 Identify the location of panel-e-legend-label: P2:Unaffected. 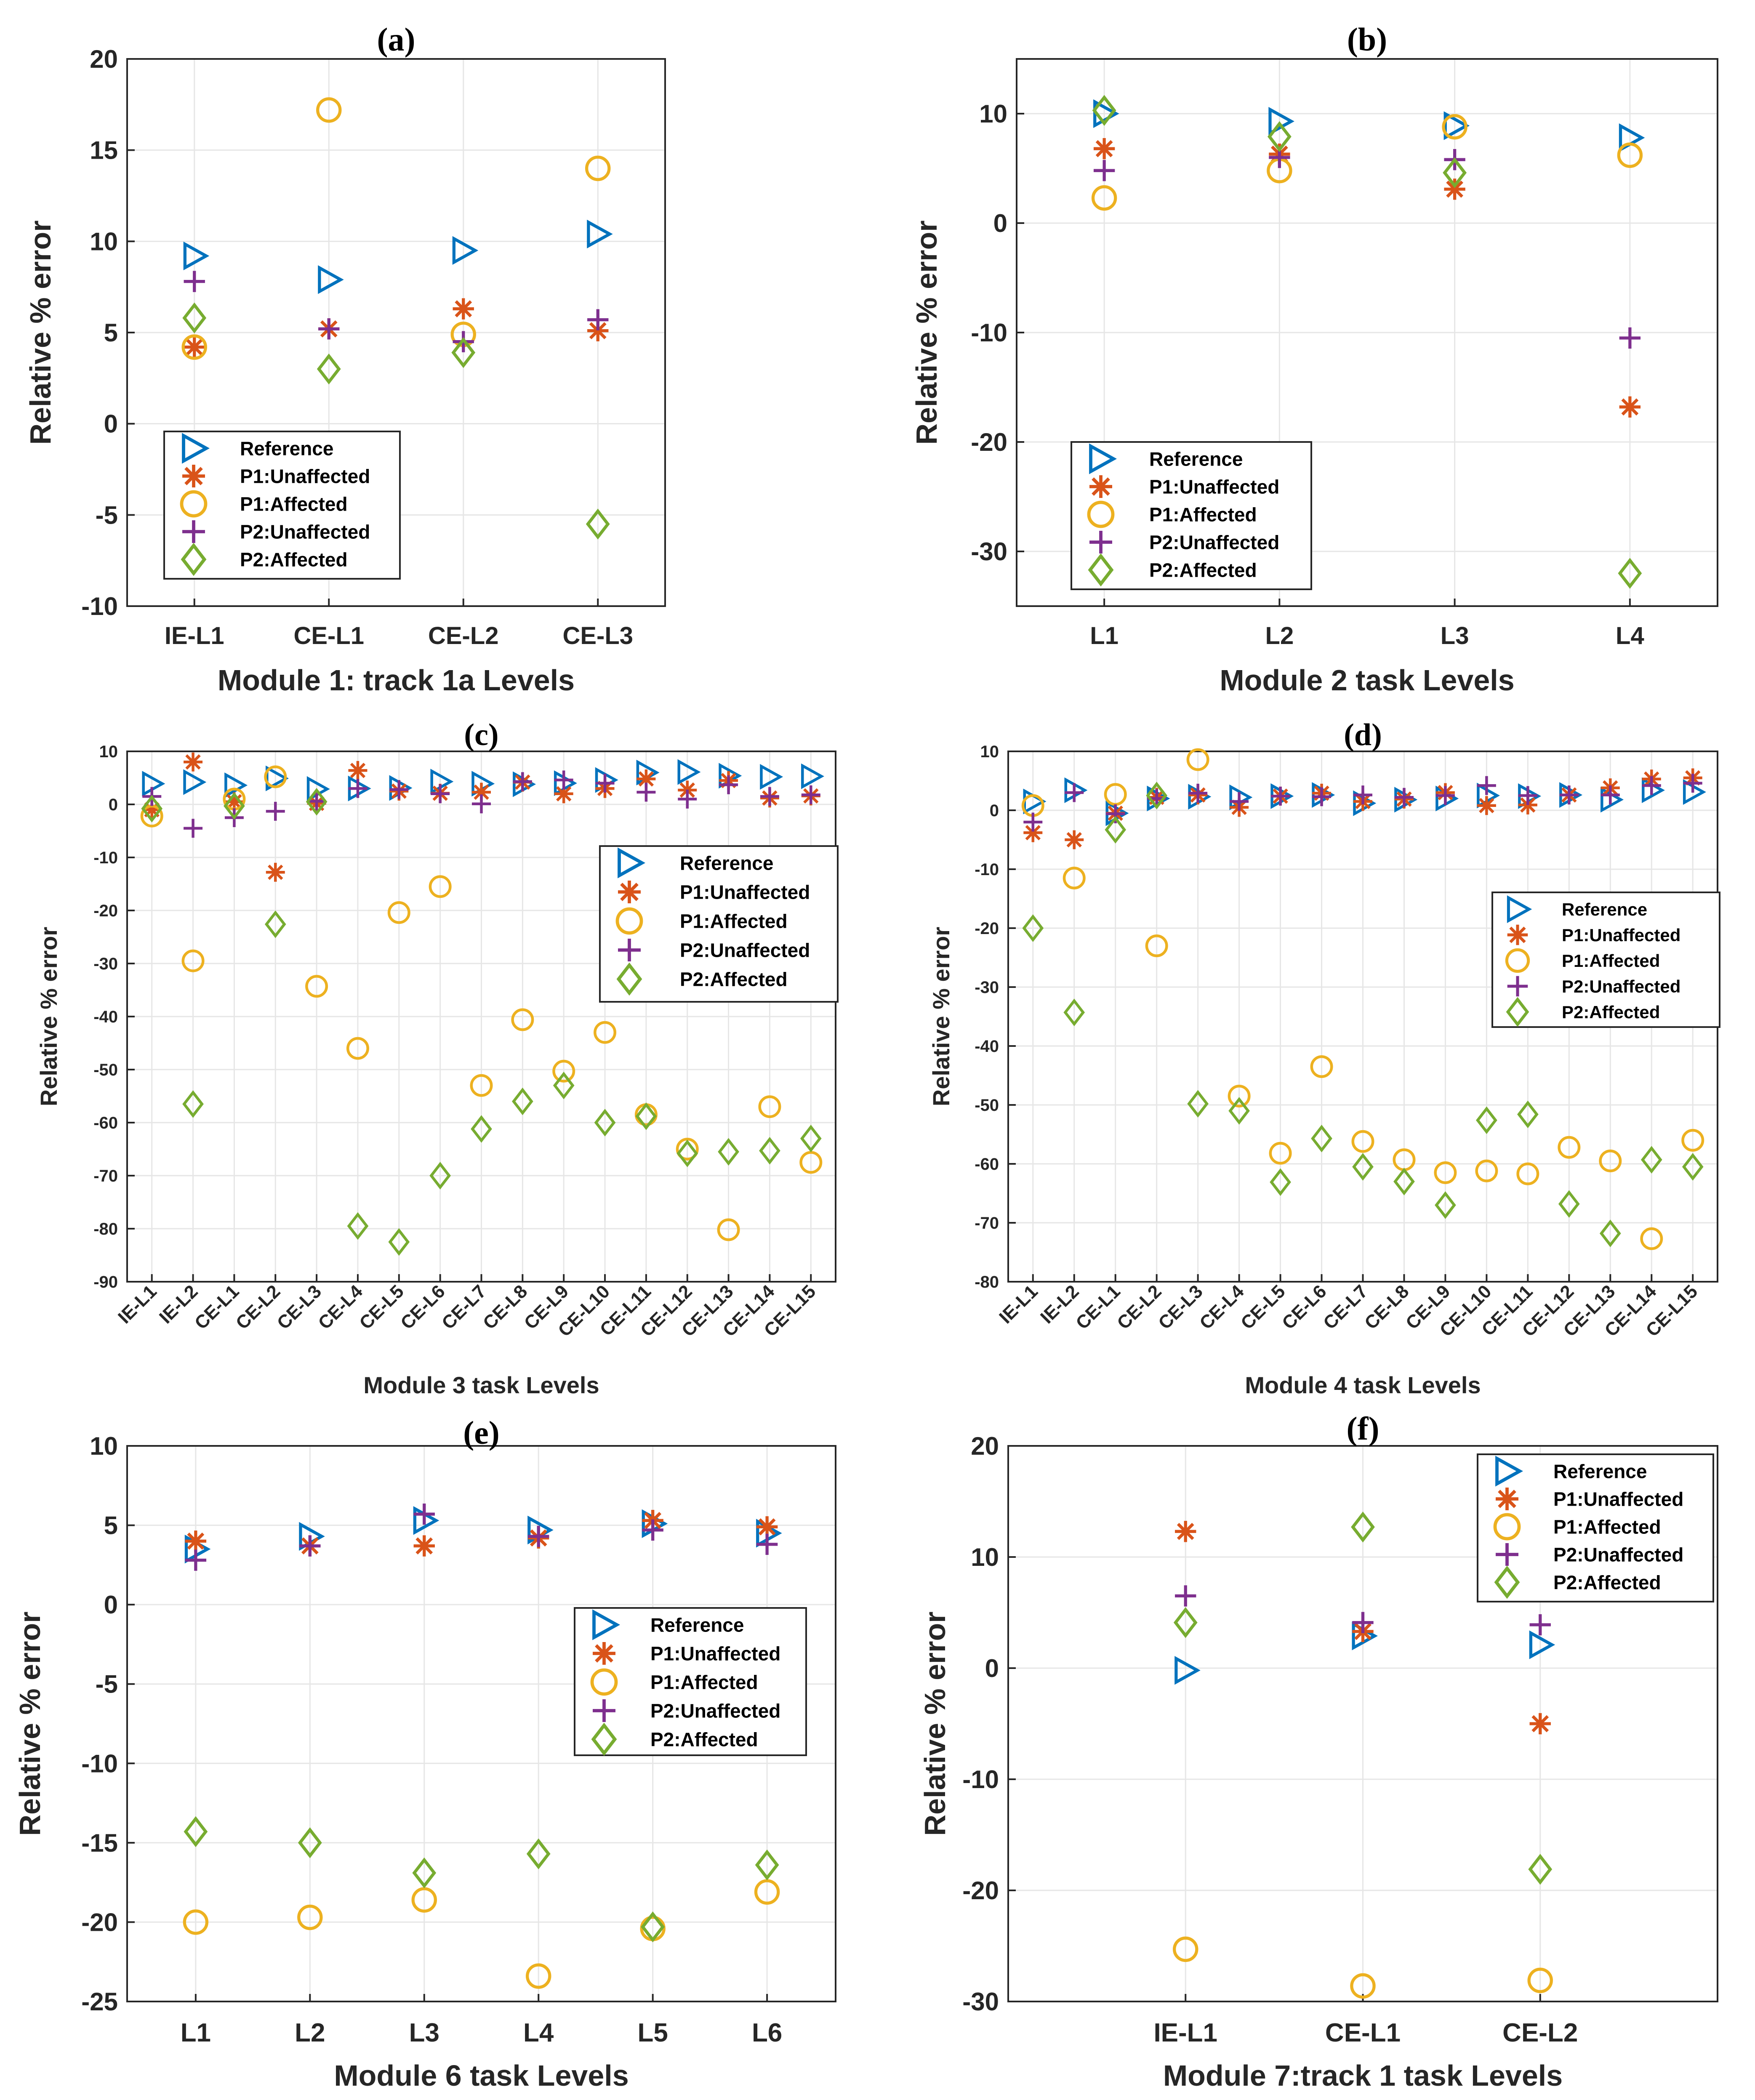
(715, 1711).